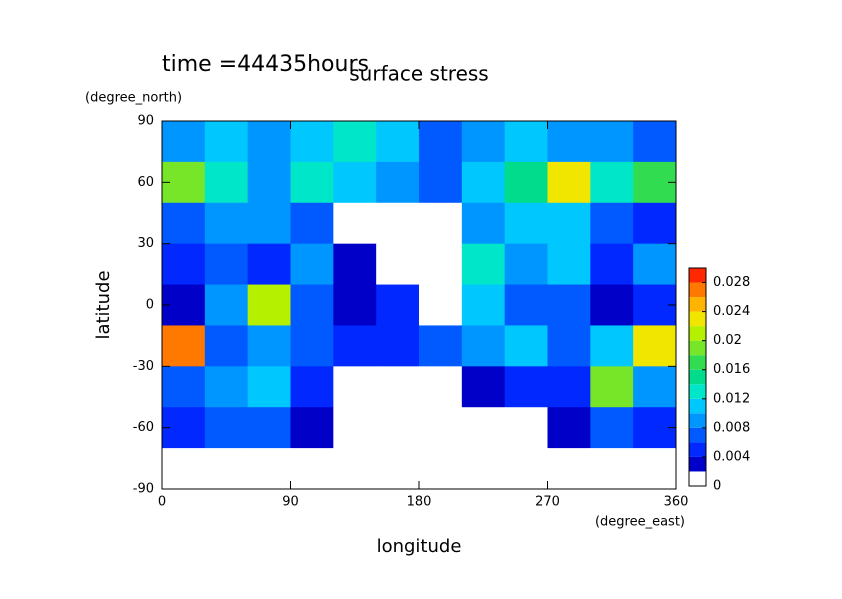  I want to click on colorbar-tick-label: 0.028, so click(731, 282).